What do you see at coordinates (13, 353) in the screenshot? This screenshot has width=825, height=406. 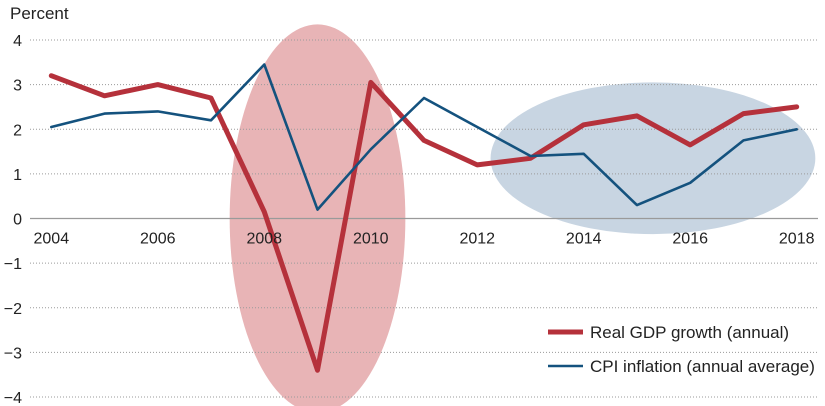 I see `y-tick-label: −3` at bounding box center [13, 353].